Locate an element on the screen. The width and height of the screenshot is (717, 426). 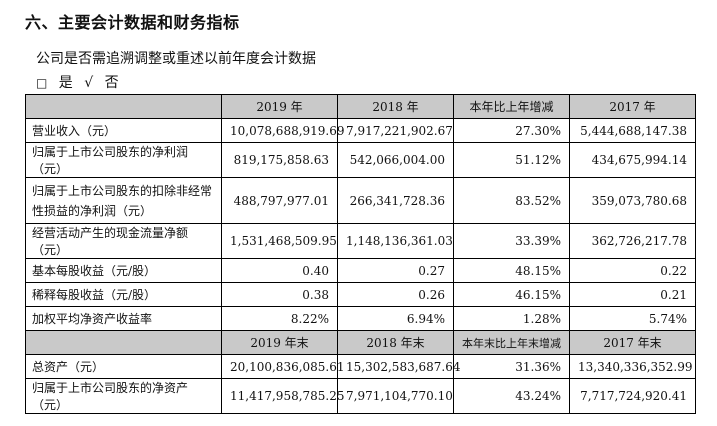
change-cell: 51.12% is located at coordinates (511, 160).